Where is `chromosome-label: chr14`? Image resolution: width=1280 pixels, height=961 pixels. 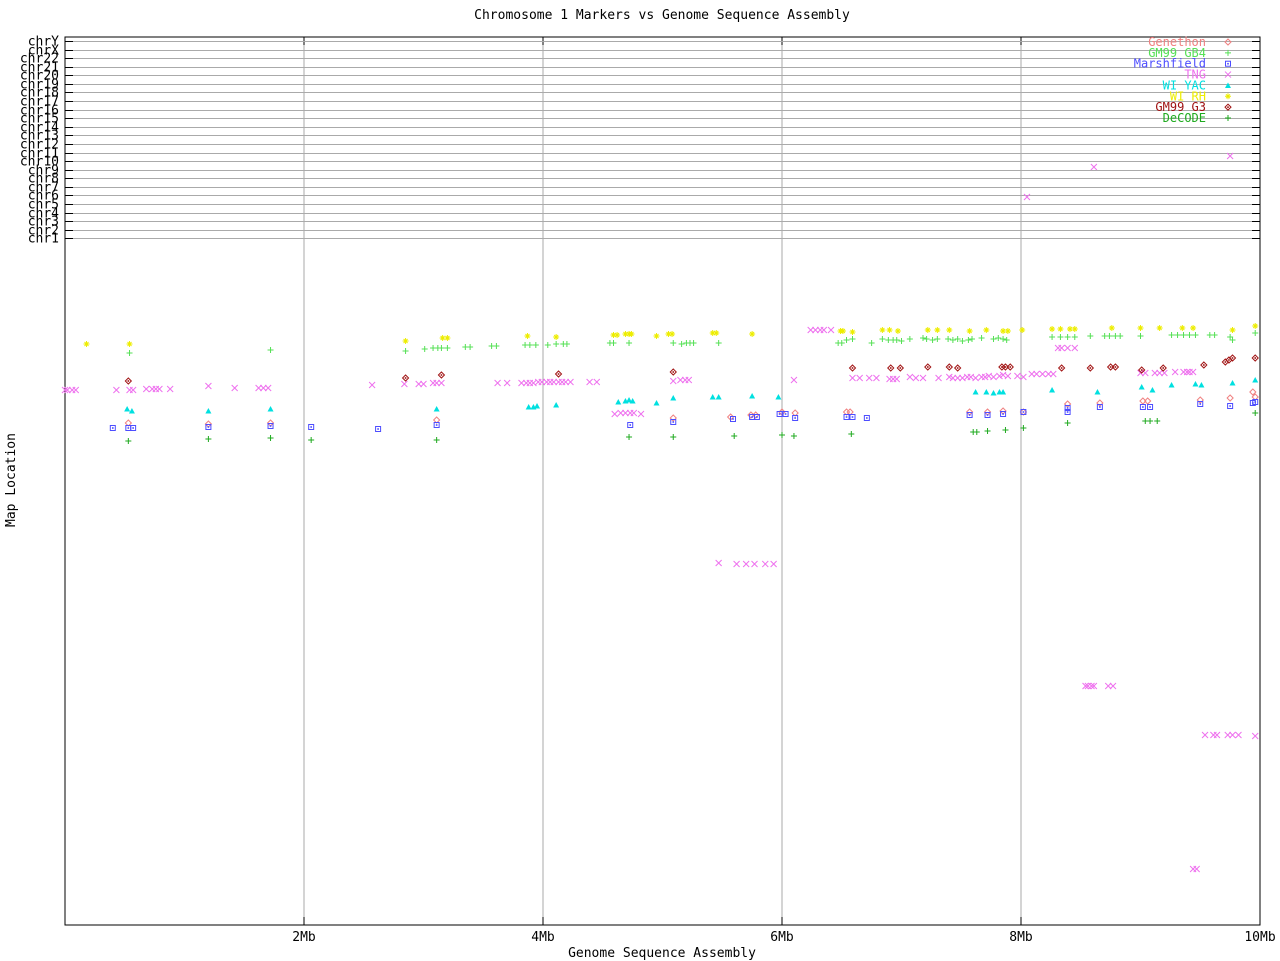 chromosome-label: chr14 is located at coordinates (39, 128).